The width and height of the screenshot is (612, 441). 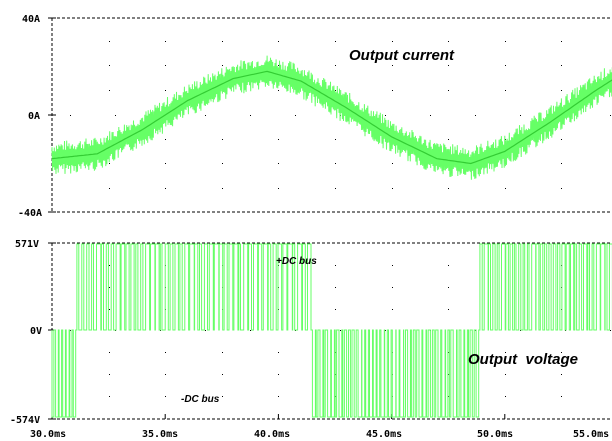 I want to click on x-tick-label: 50.0ms, so click(x=495, y=434).